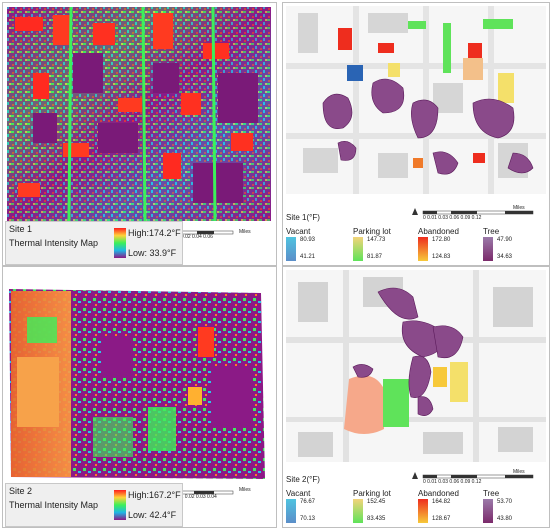 Image resolution: width=550 pixels, height=528 pixels. I want to click on low-label: Low: 33.9°F, so click(152, 253).